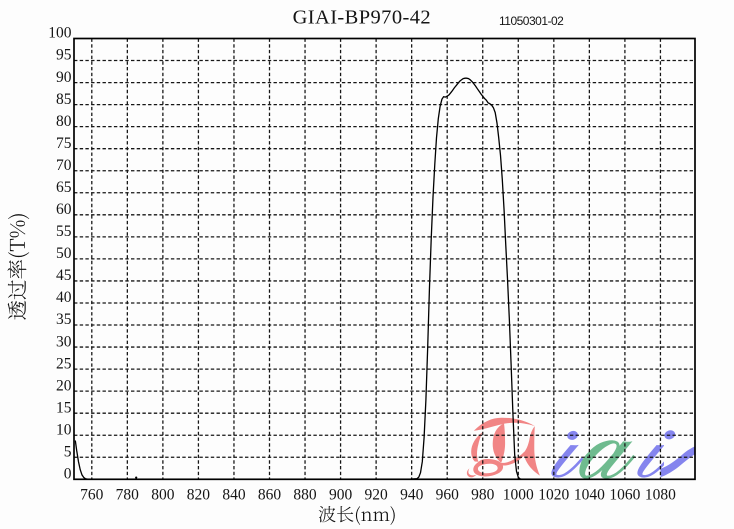 This screenshot has height=529, width=734. Describe the element at coordinates (64, 341) in the screenshot. I see `svg-text: 30` at that location.